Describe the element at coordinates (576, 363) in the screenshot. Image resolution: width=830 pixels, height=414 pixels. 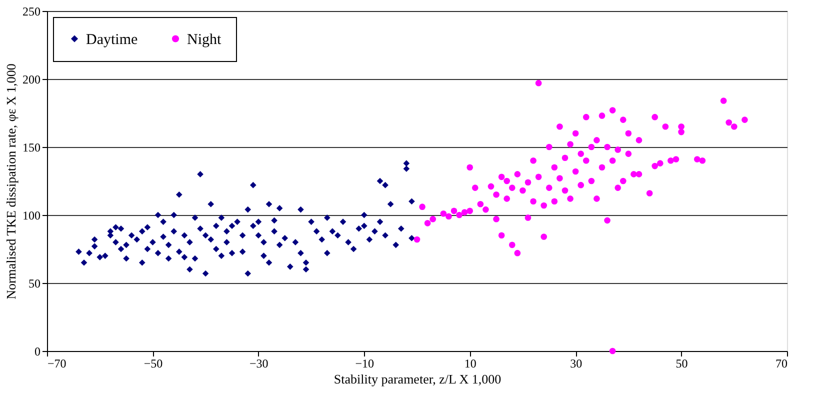
I see `x-tick-label: 30` at that location.